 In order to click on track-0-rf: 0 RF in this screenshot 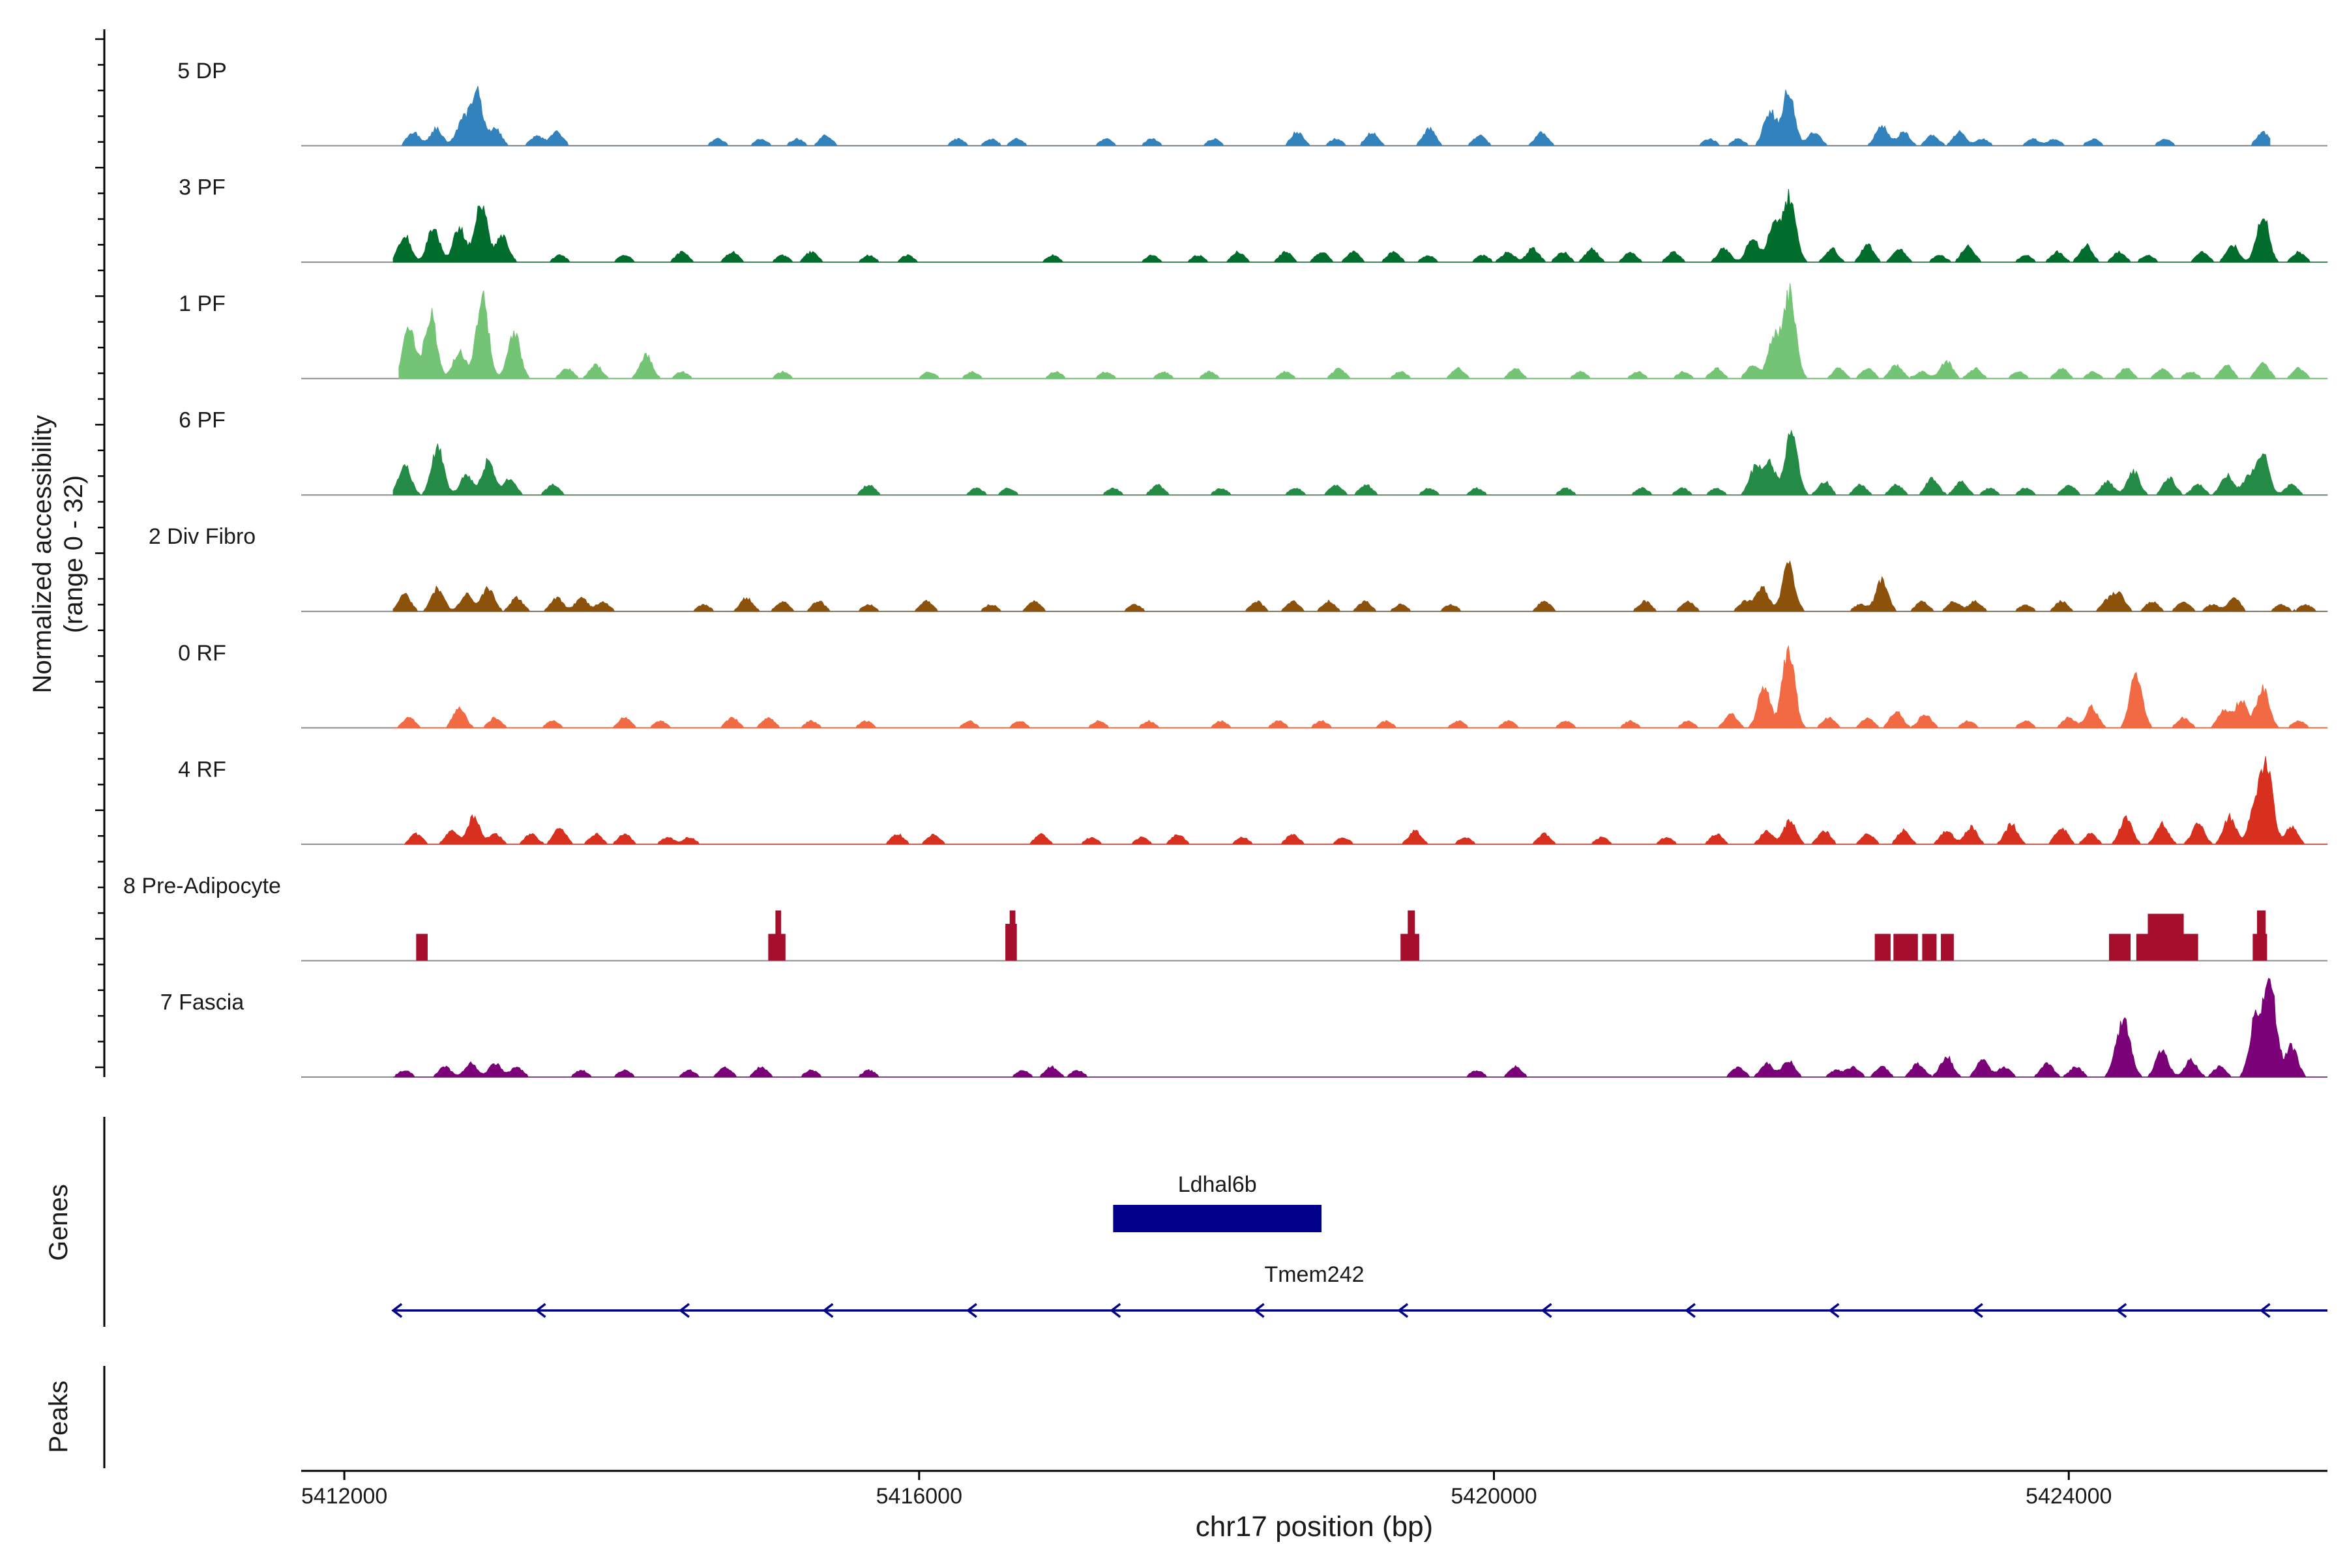, I will do `click(1253, 685)`.